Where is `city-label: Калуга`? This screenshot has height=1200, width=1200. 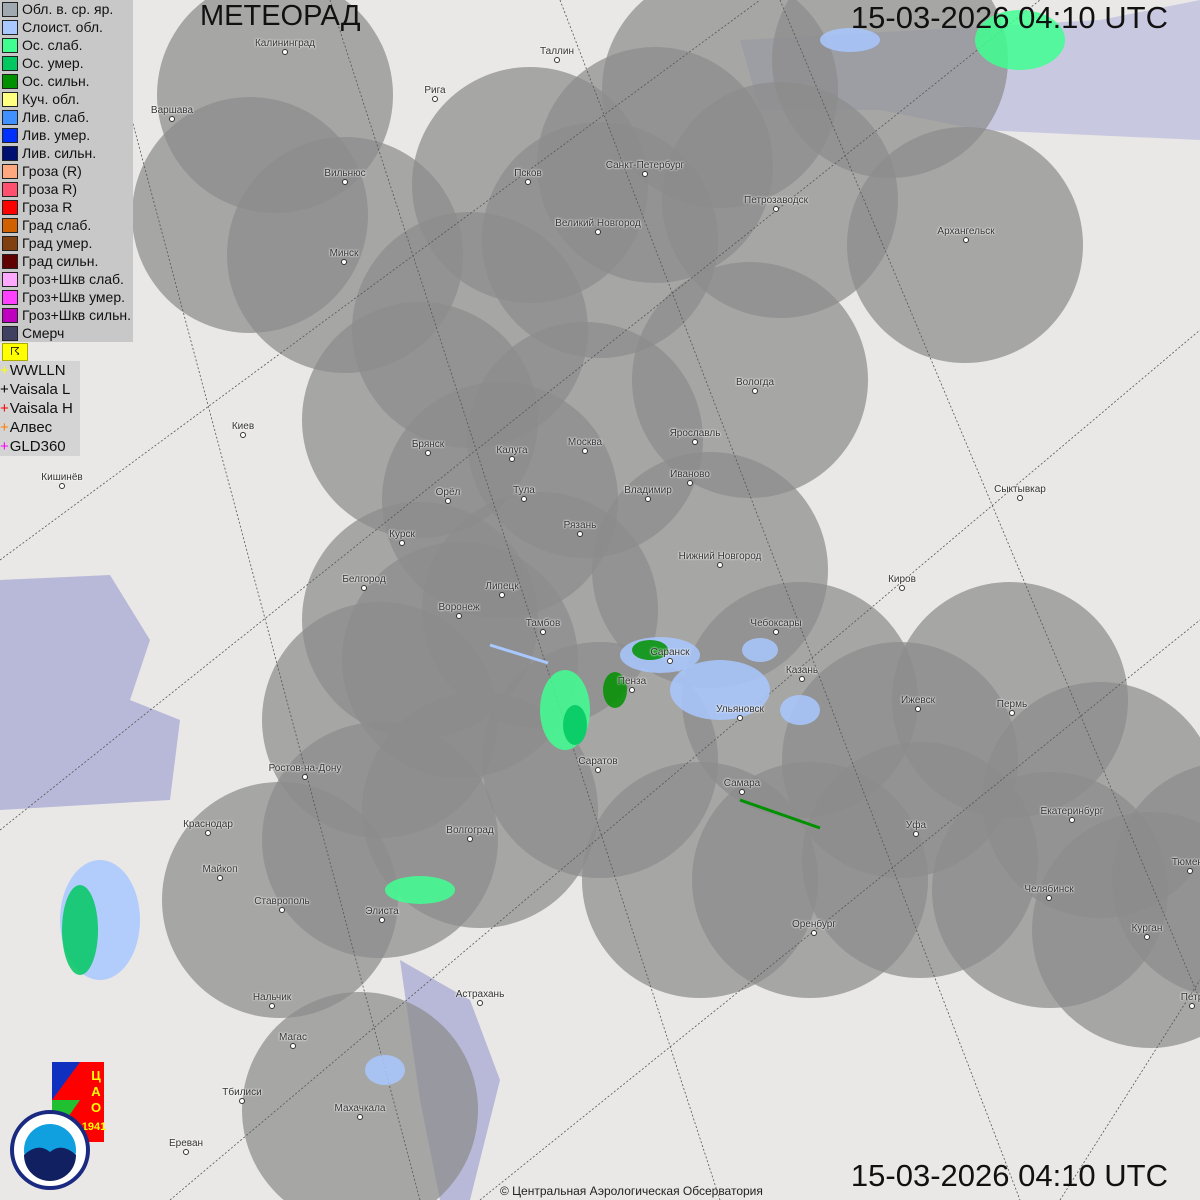 city-label: Калуга is located at coordinates (512, 450).